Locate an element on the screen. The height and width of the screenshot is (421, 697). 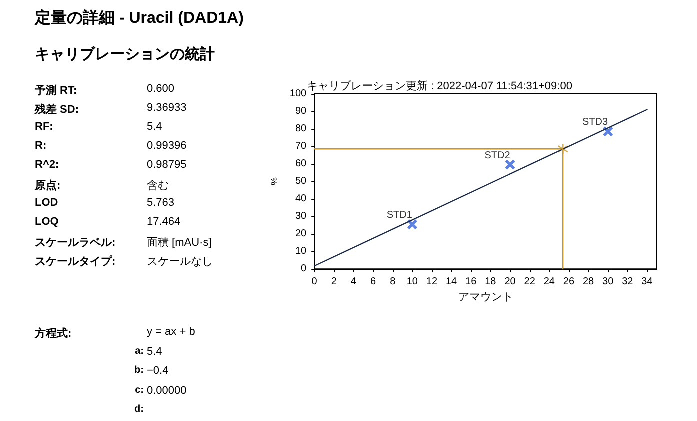
text: スケールタイプ: is located at coordinates (75, 261).